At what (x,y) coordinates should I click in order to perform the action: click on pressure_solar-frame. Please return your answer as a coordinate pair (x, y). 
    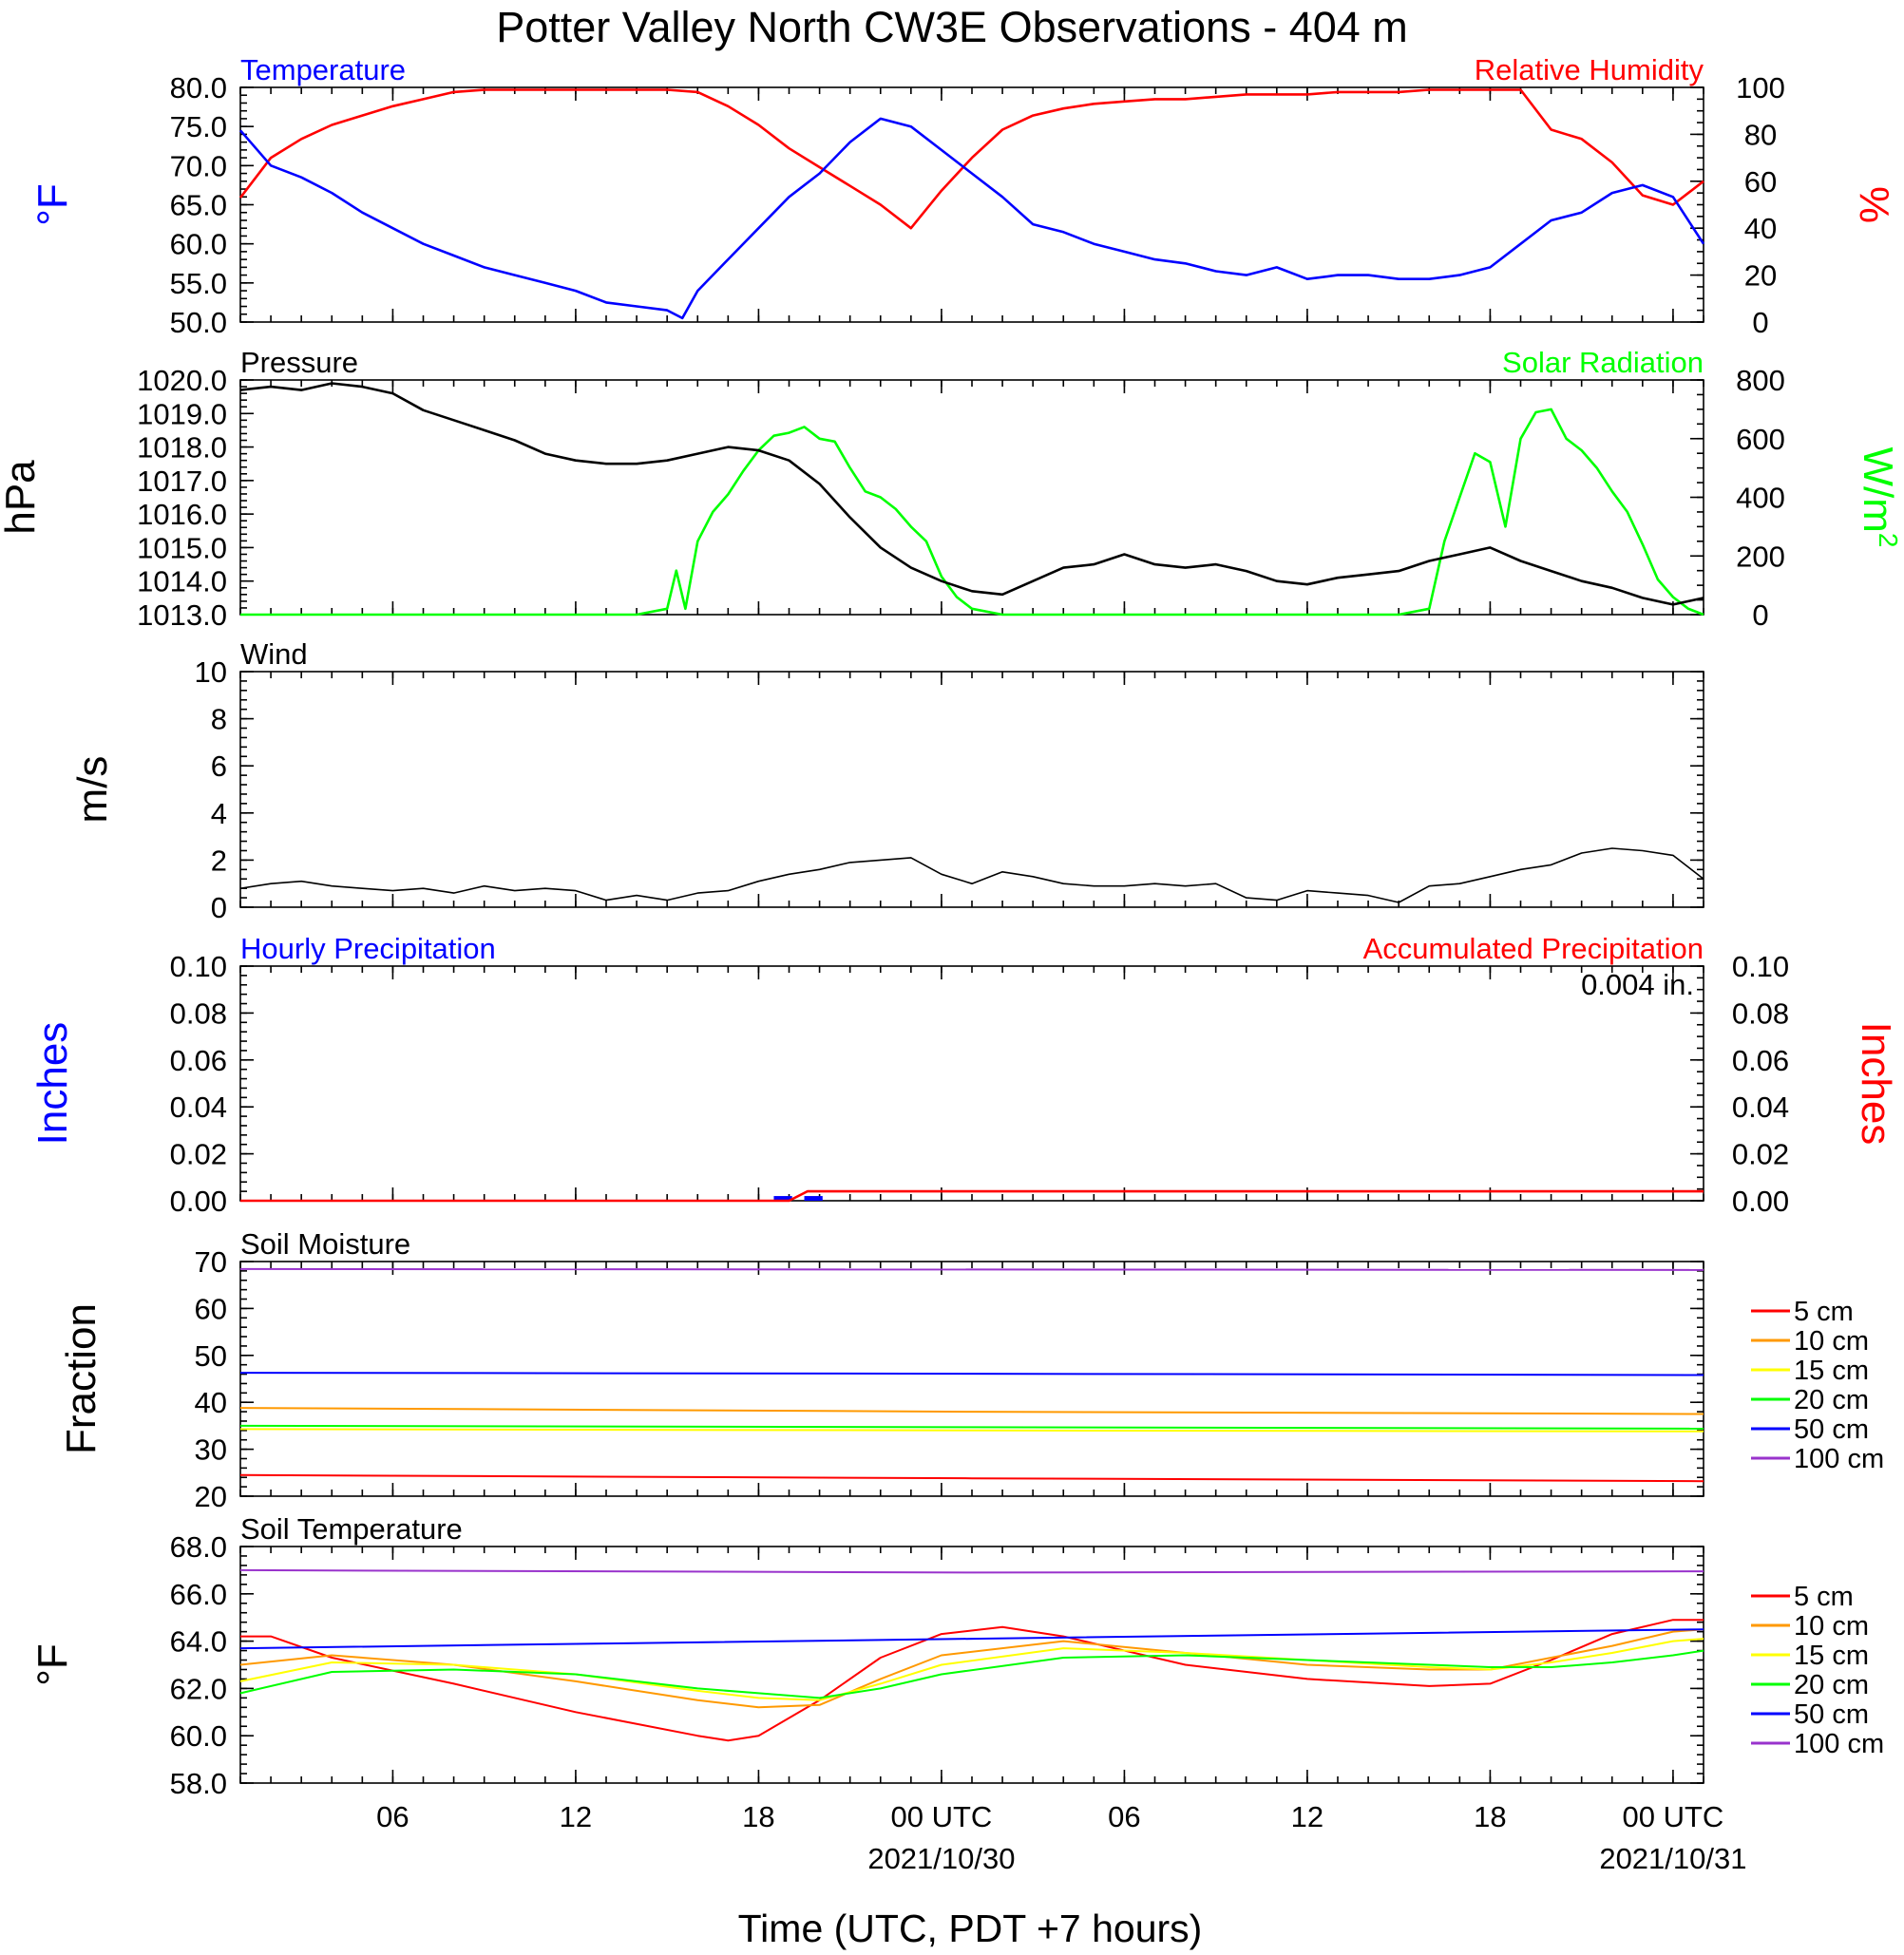
    Looking at the image, I should click on (971, 497).